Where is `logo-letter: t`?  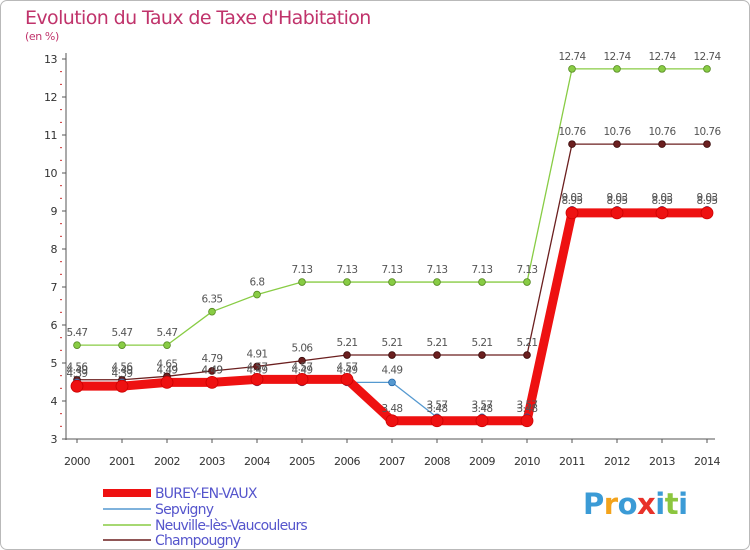
logo-letter: t is located at coordinates (671, 504).